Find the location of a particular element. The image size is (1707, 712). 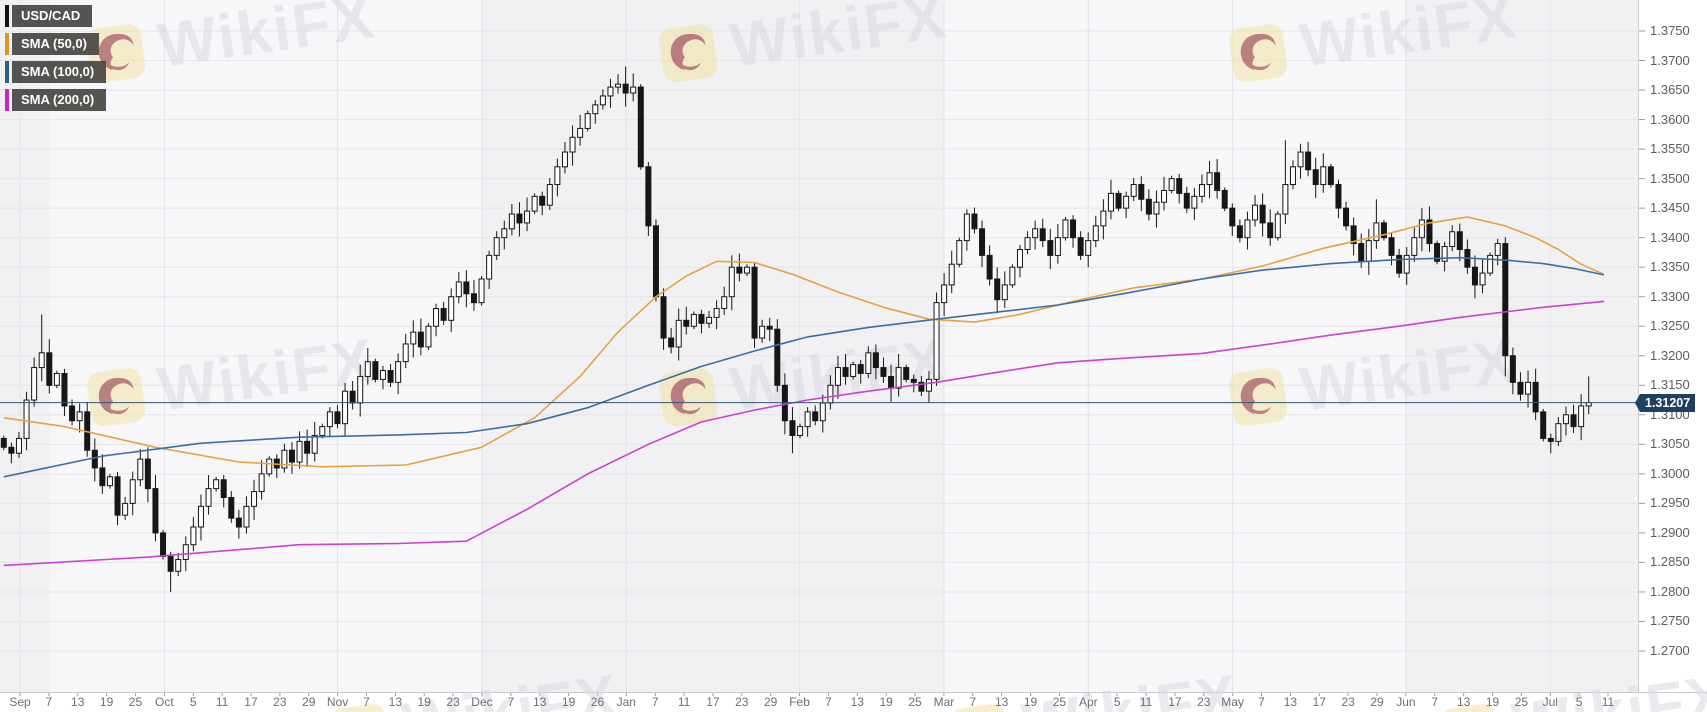

price-tick-label: 1.2750 is located at coordinates (1670, 621).